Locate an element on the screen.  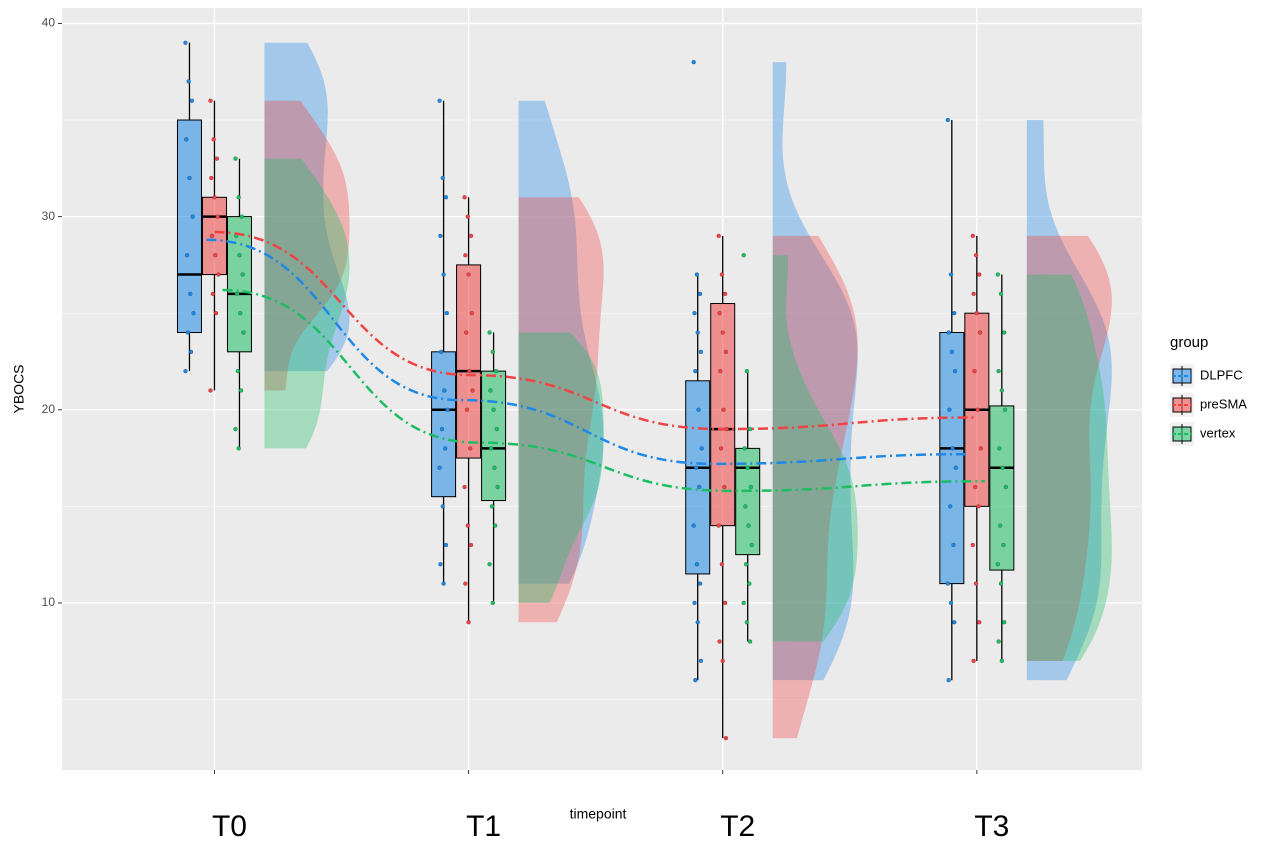
legend: DLPFC preSMA vertex is located at coordinates (1208, 405).